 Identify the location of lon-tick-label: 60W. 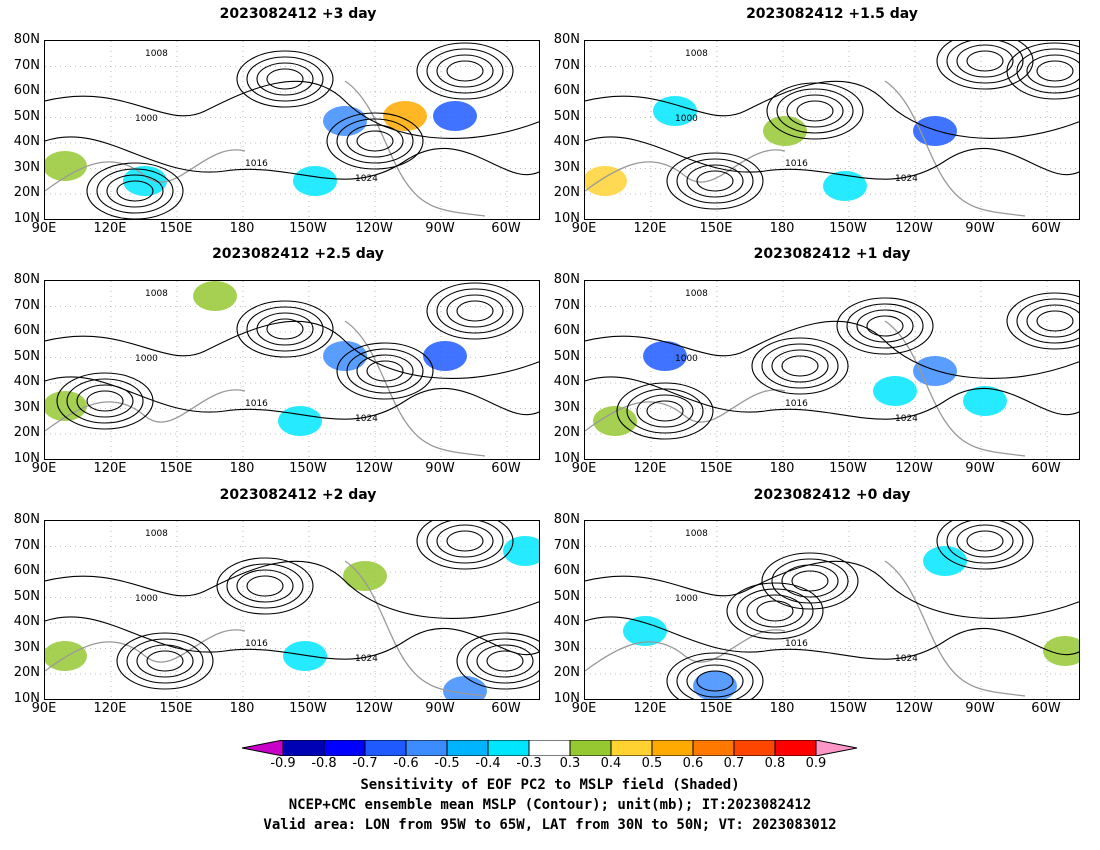
(1046, 708).